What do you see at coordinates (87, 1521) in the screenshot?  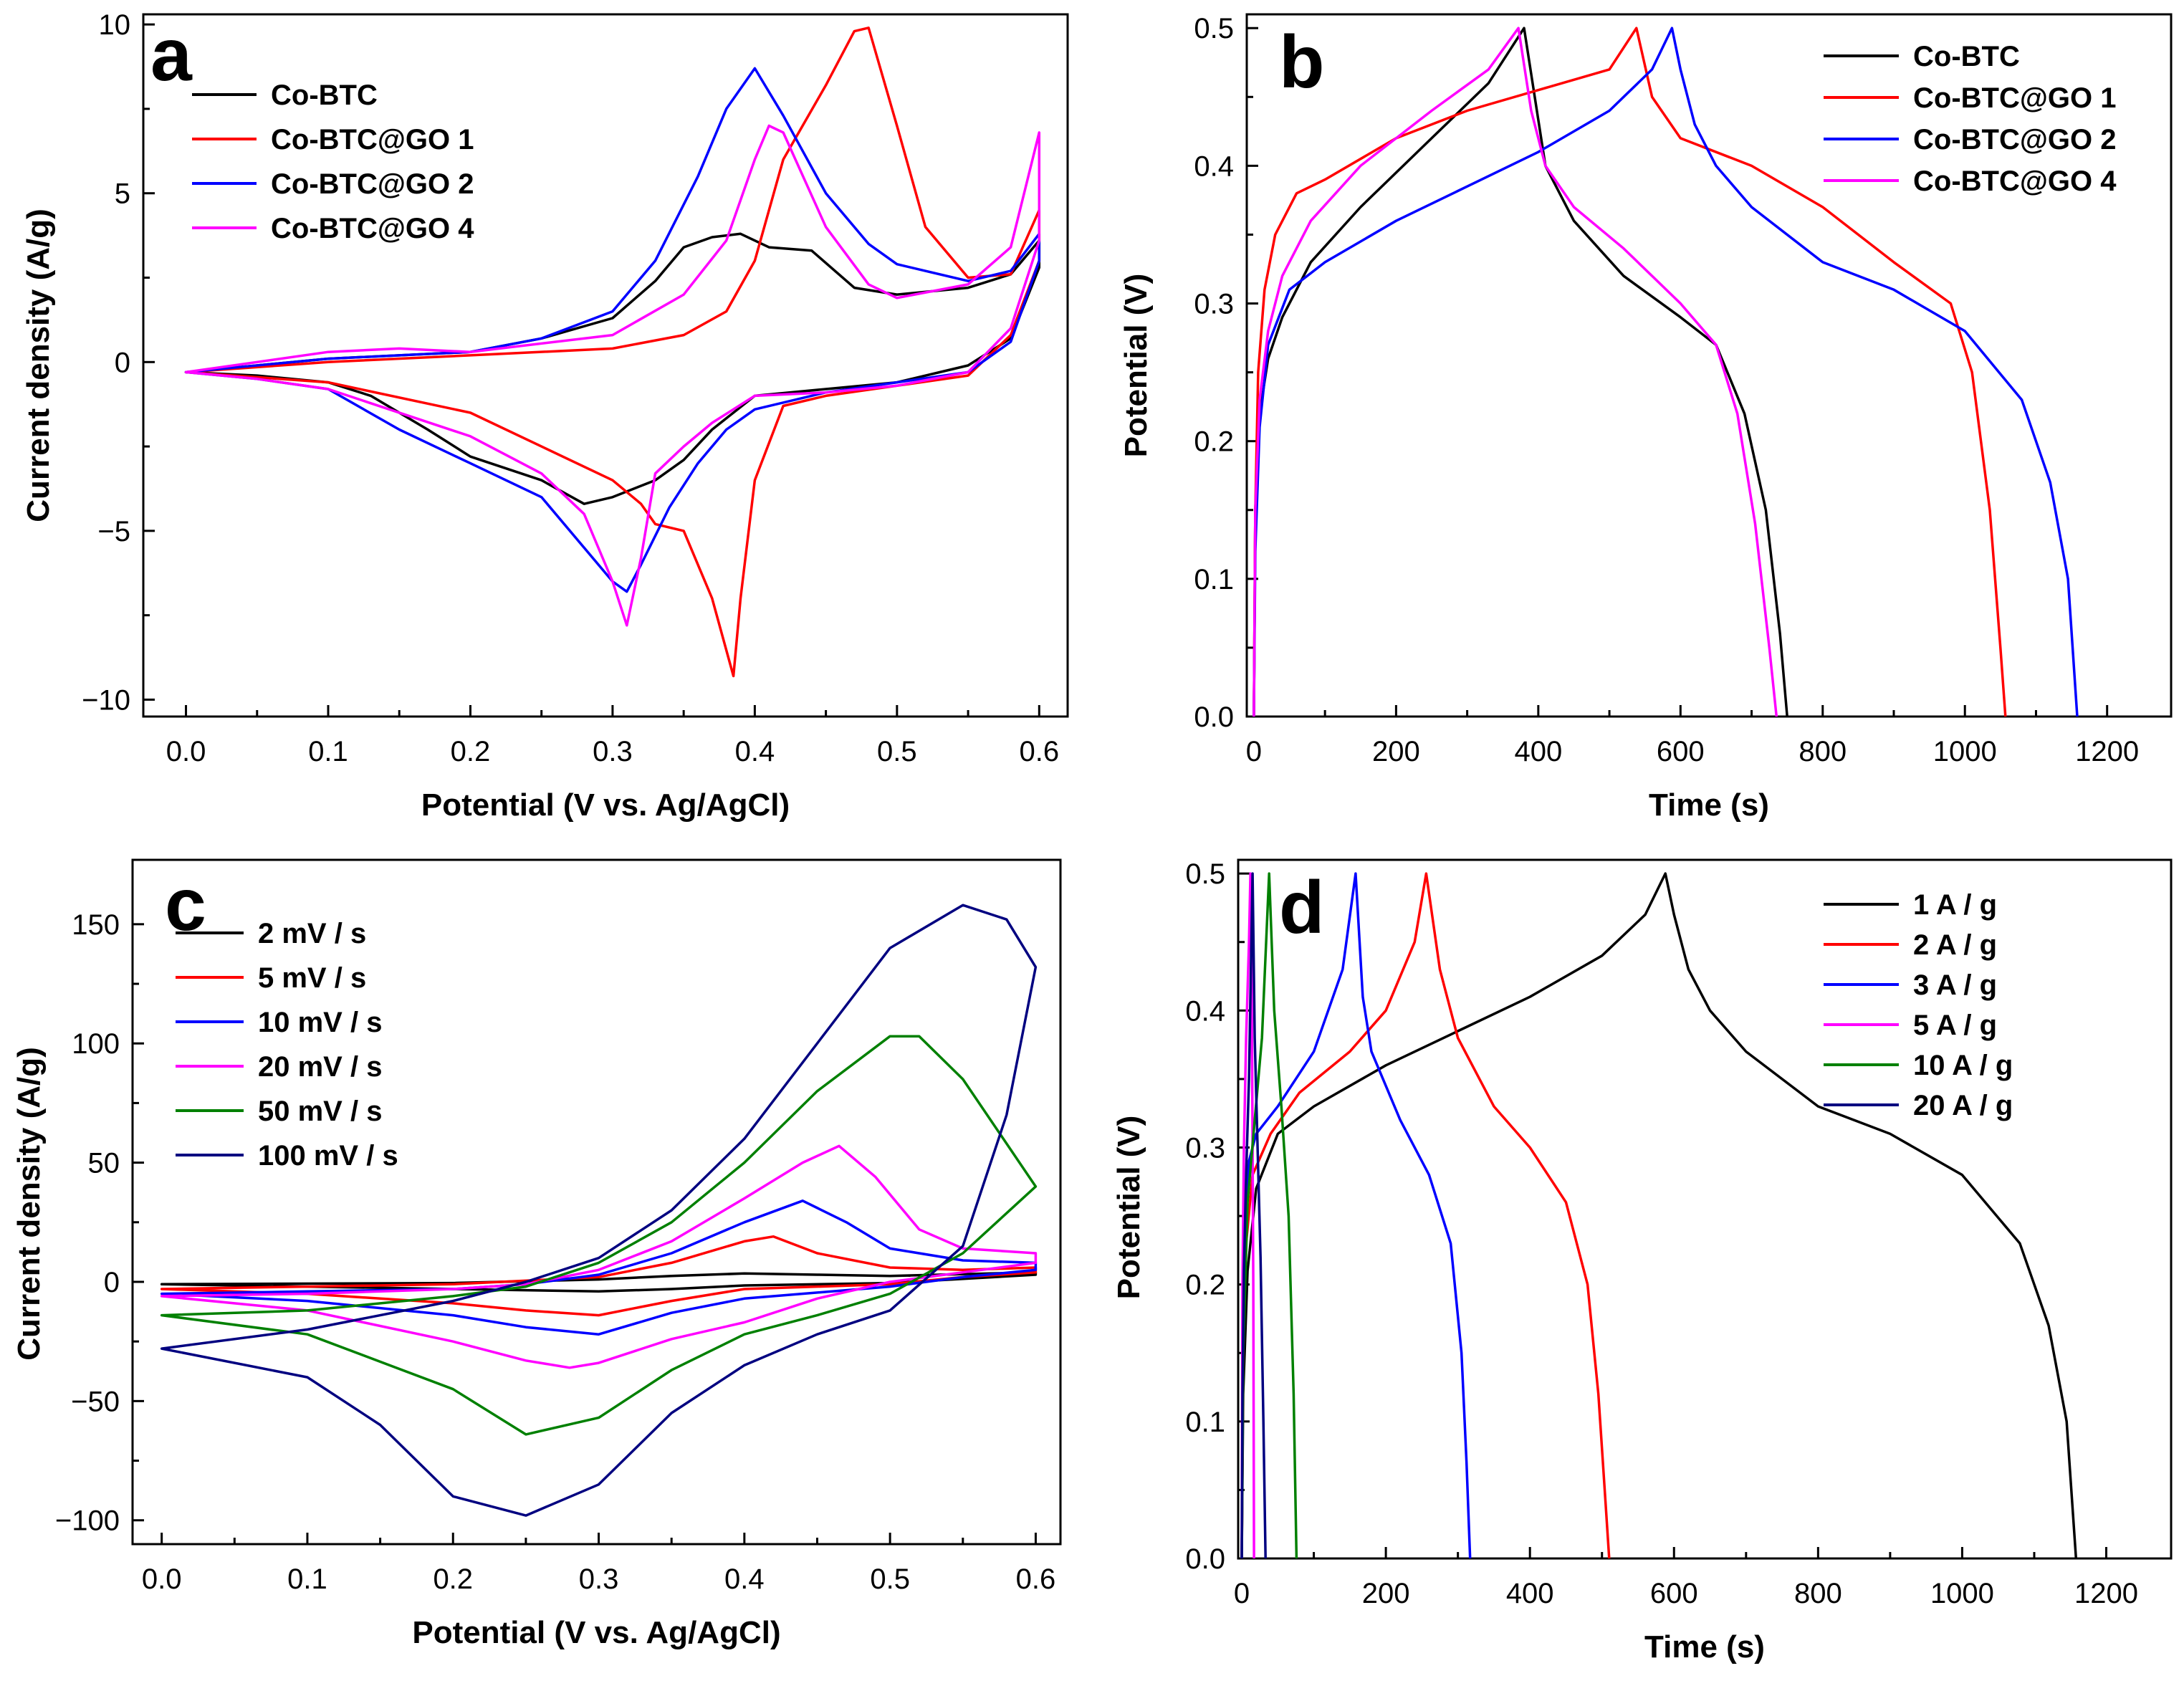 I see `y-tick-label: −100` at bounding box center [87, 1521].